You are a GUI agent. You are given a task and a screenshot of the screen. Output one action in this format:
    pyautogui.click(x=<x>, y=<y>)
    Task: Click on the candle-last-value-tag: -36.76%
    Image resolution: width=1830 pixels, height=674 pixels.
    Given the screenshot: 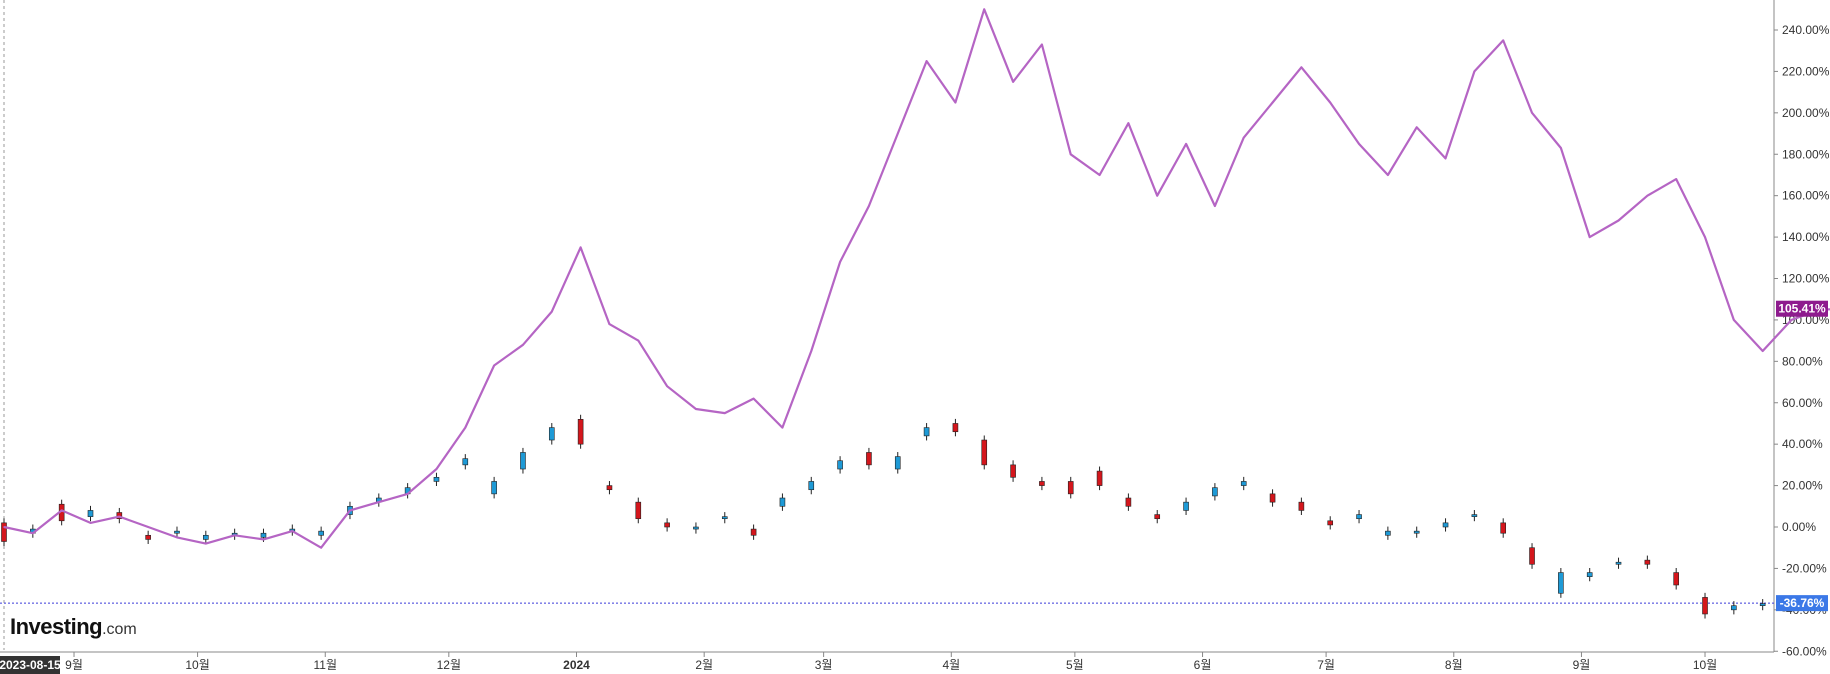 What is the action you would take?
    pyautogui.click(x=1802, y=603)
    